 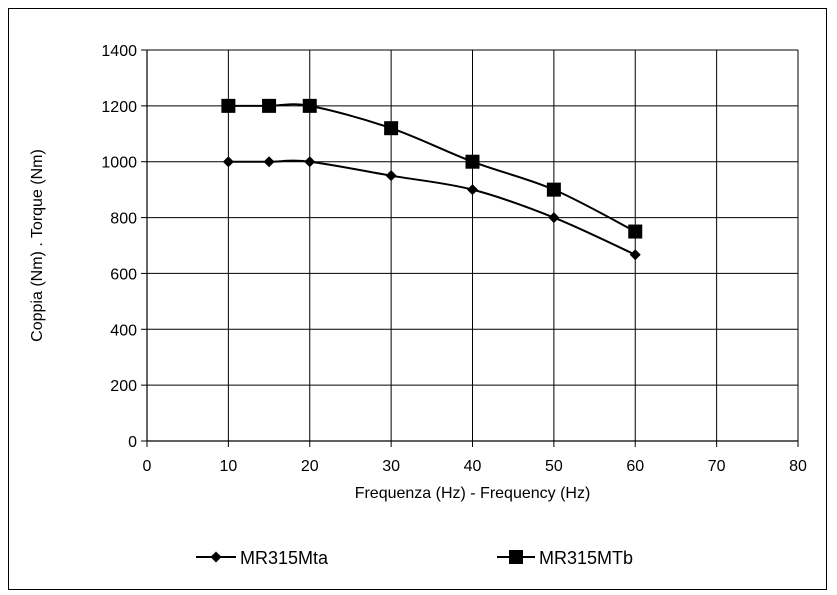 I want to click on x-tick-label: 80, so click(x=798, y=466).